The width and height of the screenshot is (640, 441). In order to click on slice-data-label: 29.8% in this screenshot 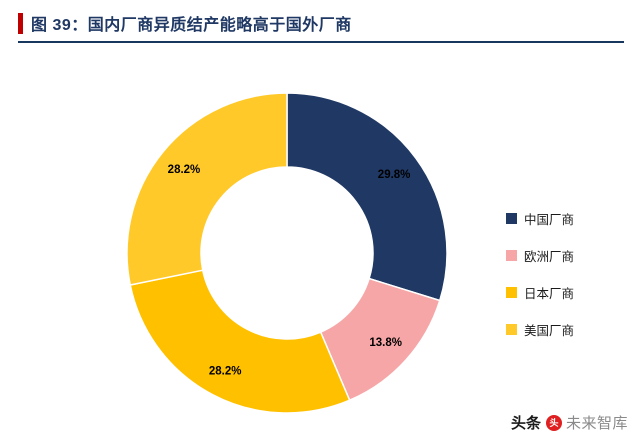, I will do `click(394, 175)`.